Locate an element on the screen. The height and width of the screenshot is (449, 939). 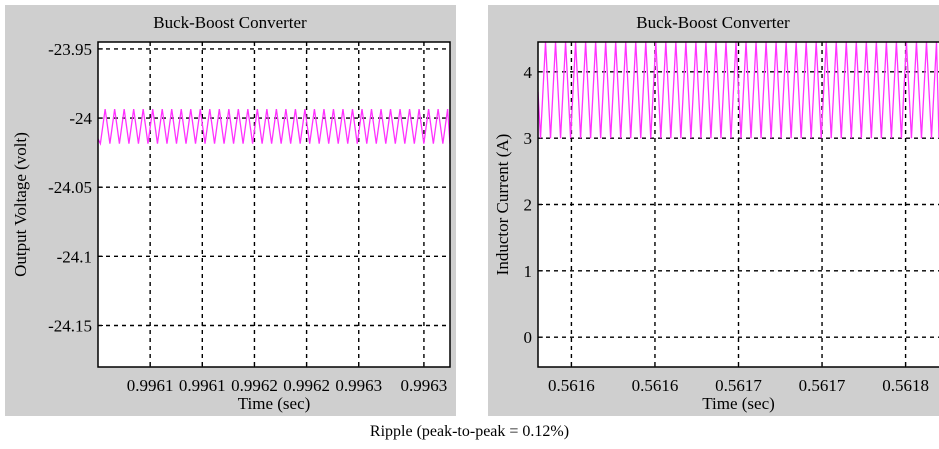
y-tick-label: 1 is located at coordinates (528, 271).